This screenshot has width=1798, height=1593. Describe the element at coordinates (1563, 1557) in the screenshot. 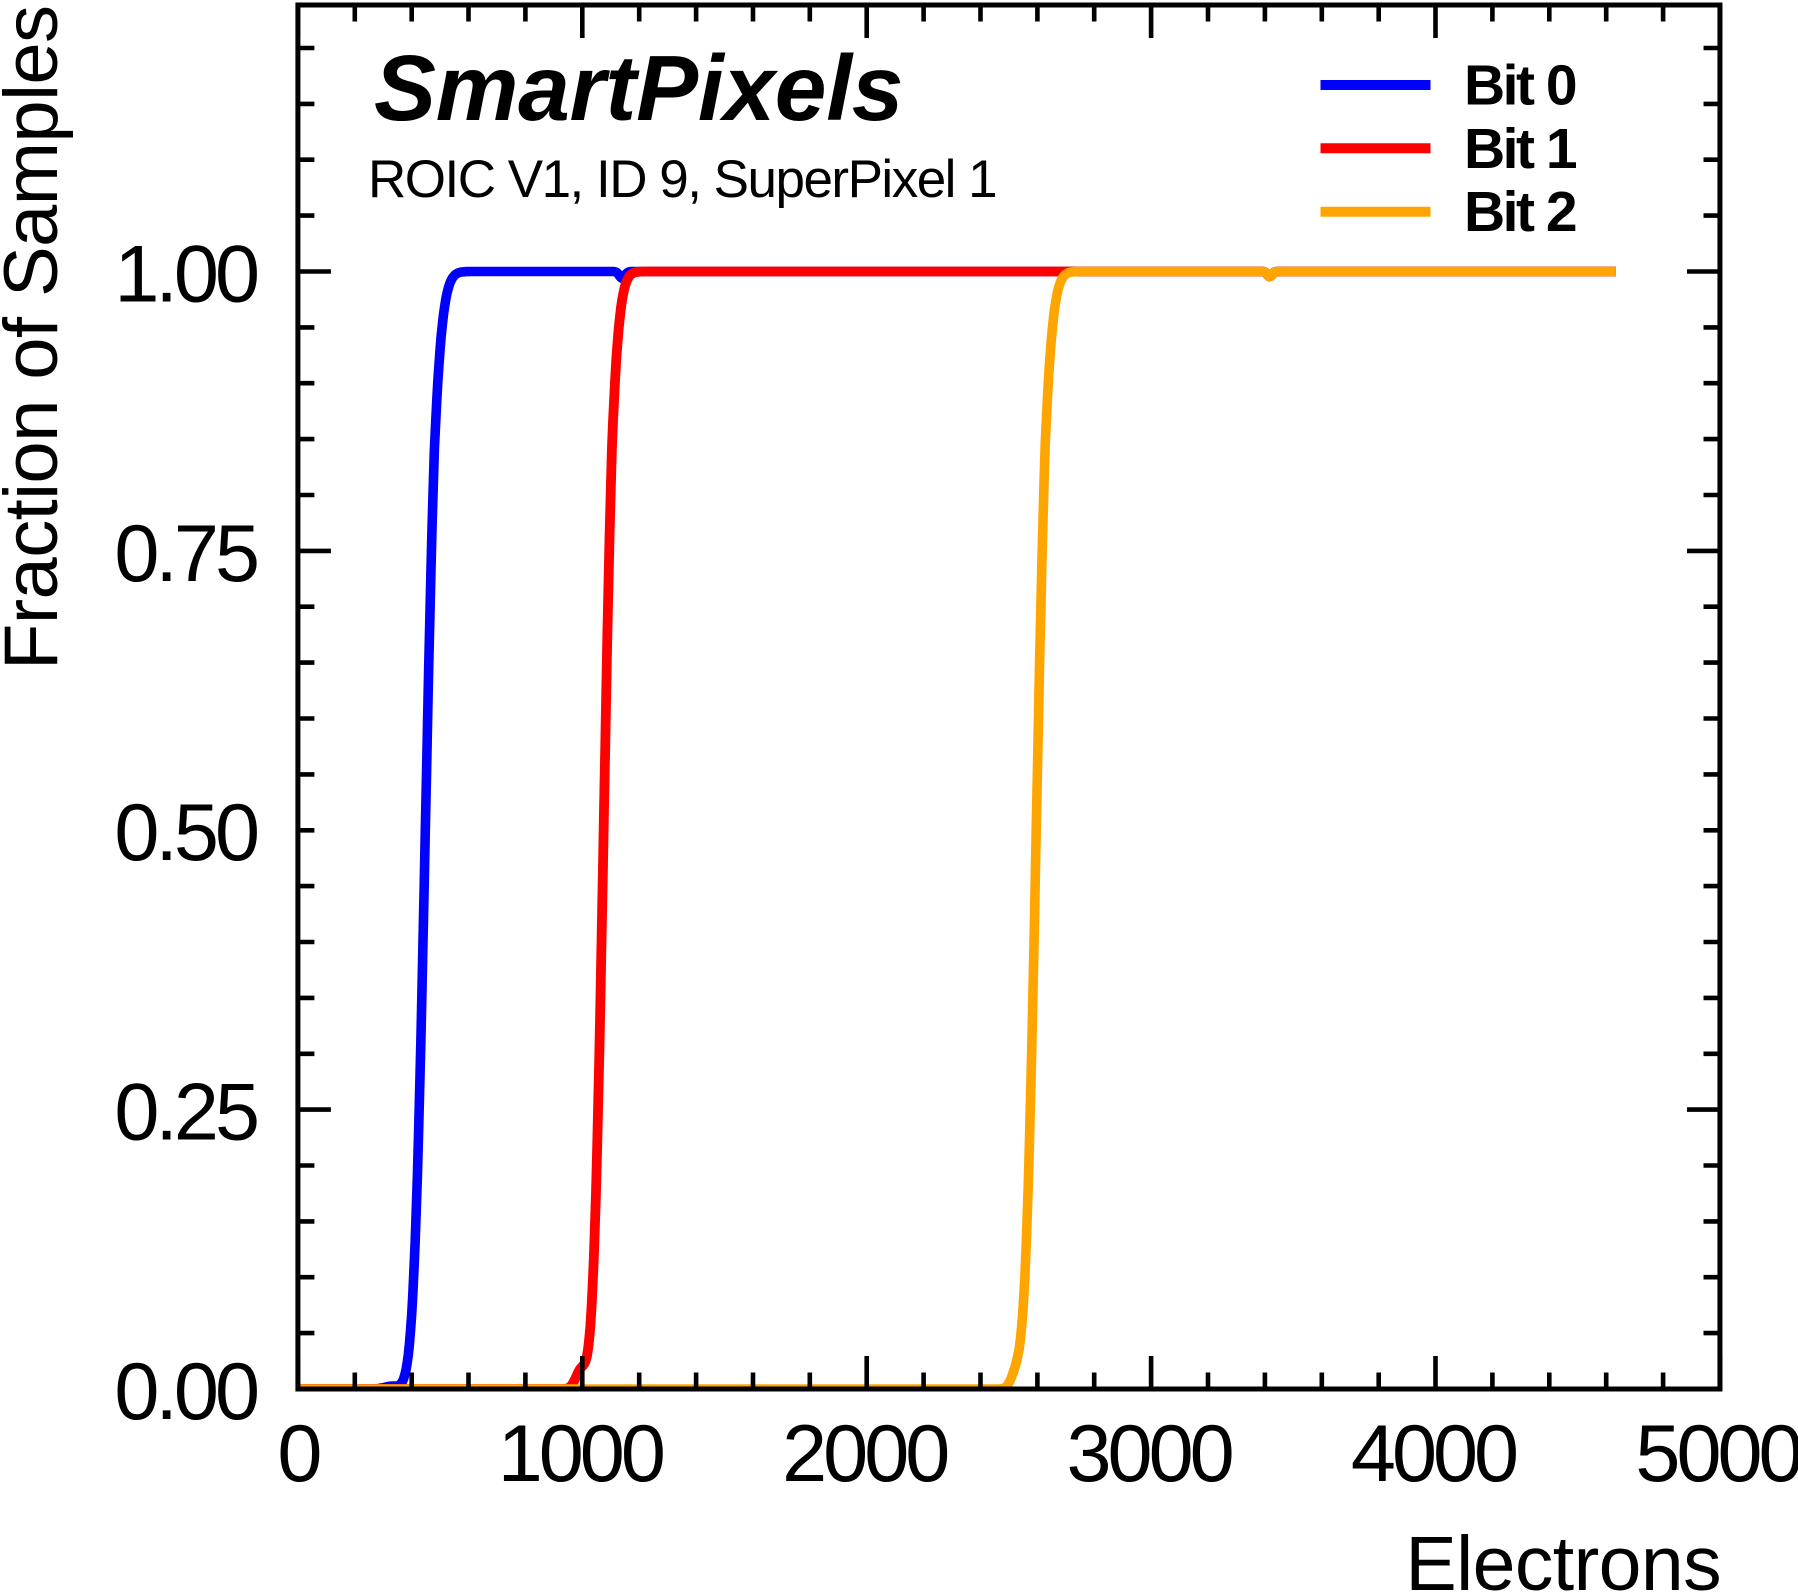

I see `svg-text: Electrons` at that location.